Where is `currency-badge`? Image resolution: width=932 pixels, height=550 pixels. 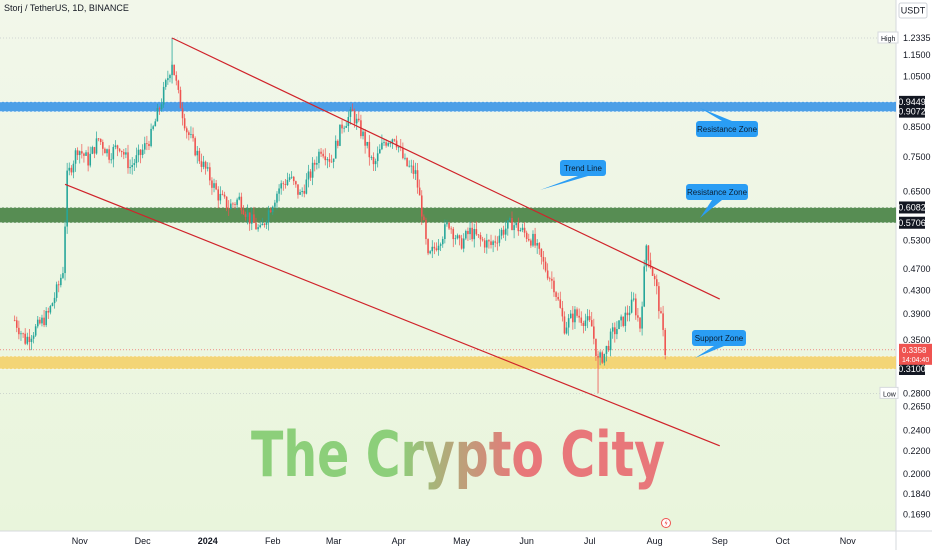 currency-badge is located at coordinates (913, 10).